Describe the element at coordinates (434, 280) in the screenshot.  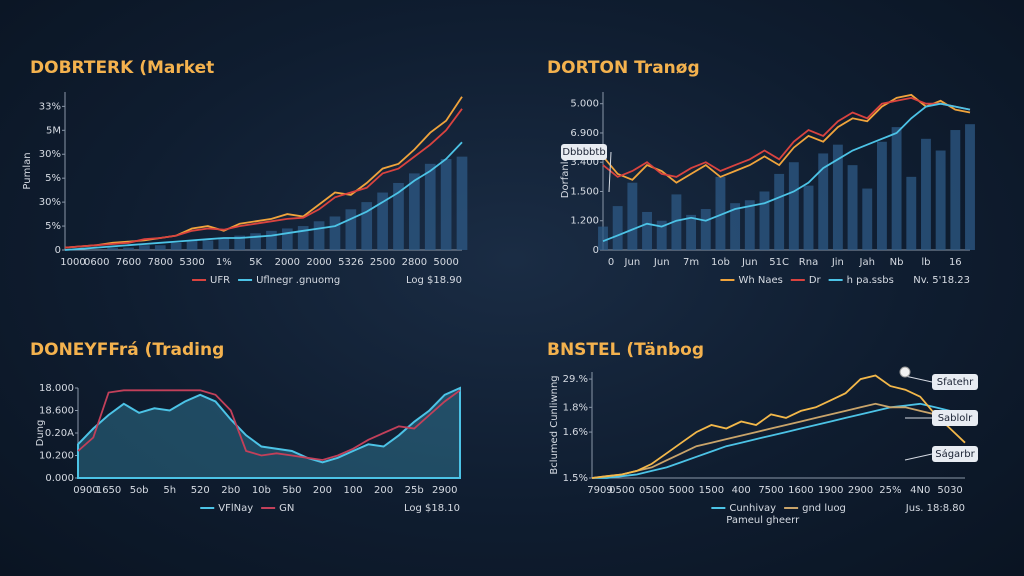
I see `note: Log $18.90` at that location.